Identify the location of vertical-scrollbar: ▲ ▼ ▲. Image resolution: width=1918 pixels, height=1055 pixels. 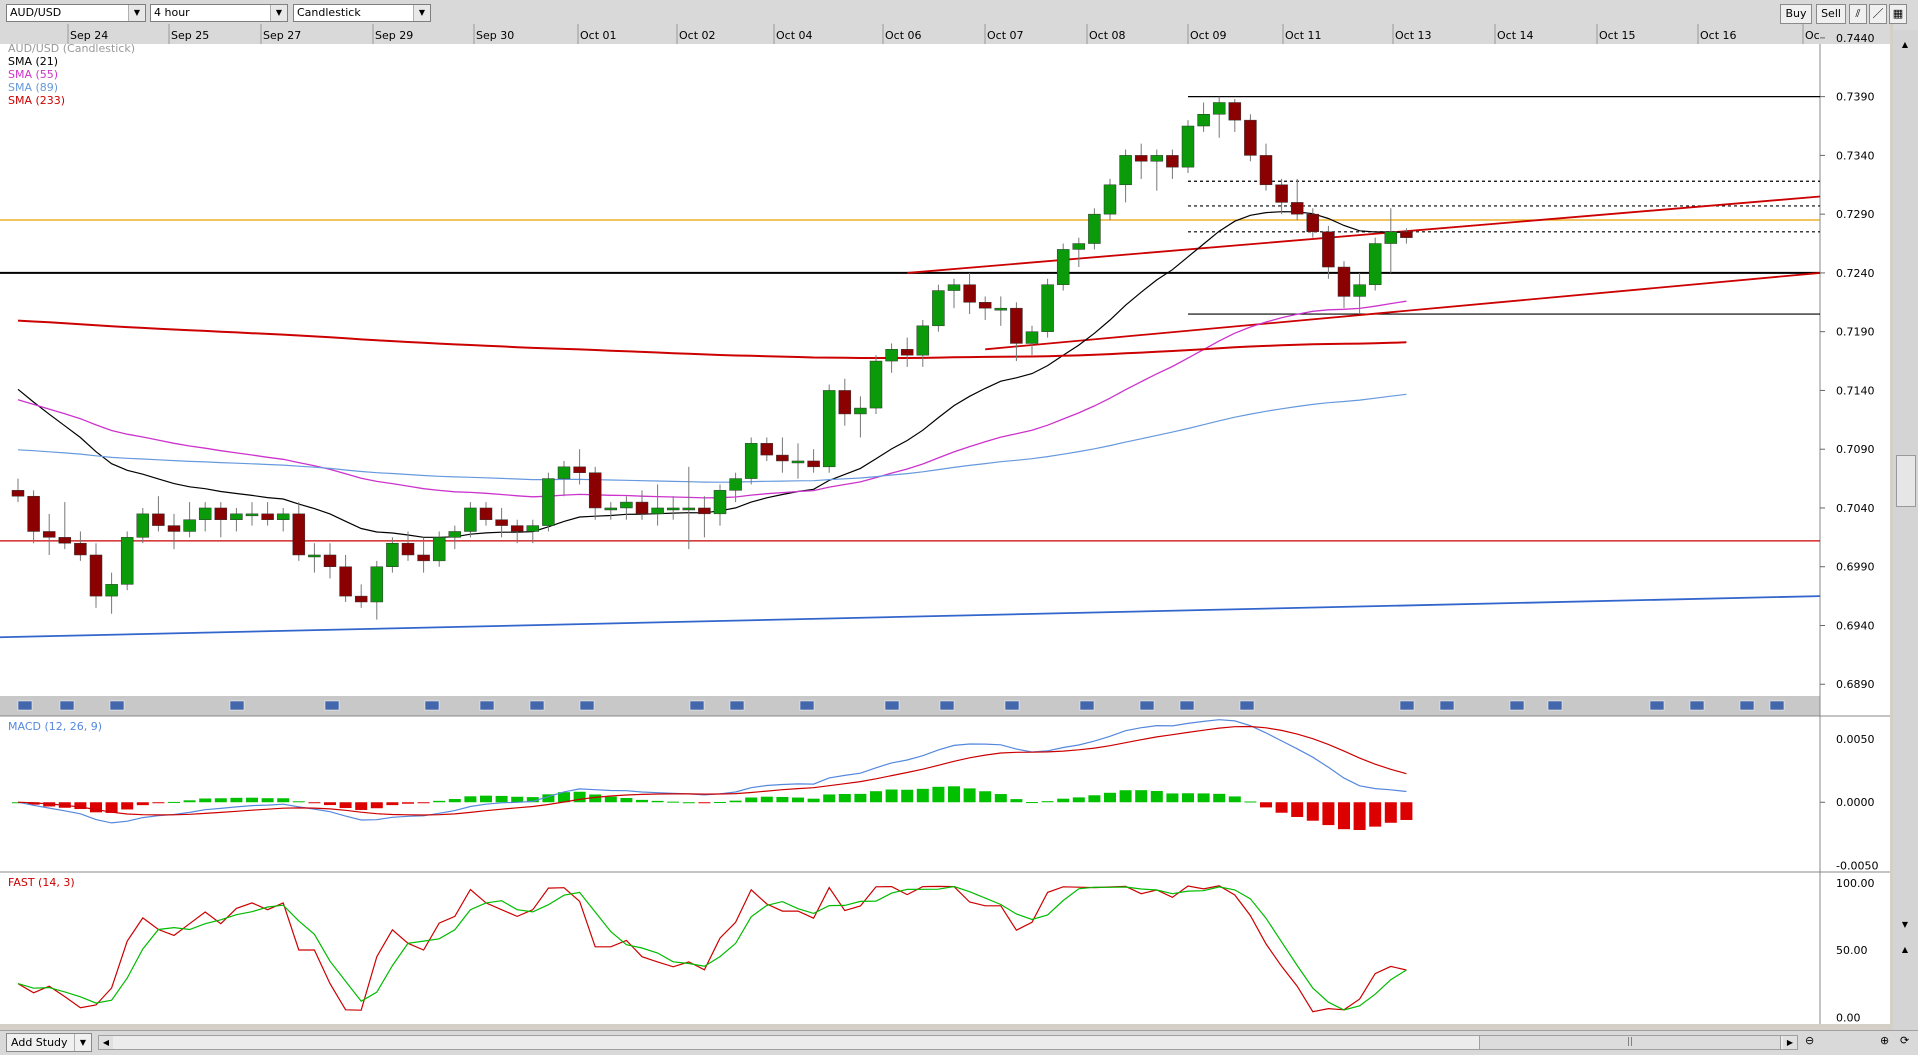
(1905, 530).